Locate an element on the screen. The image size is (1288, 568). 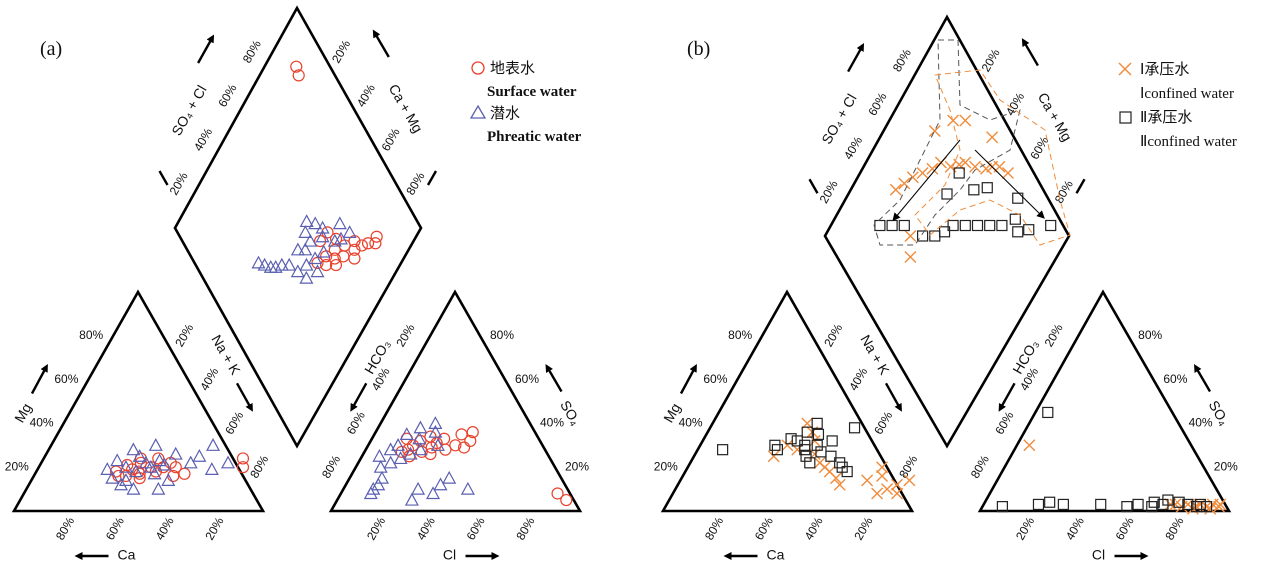
legend-confined1-en: Ⅰconfined water is located at coordinates (1187, 94).